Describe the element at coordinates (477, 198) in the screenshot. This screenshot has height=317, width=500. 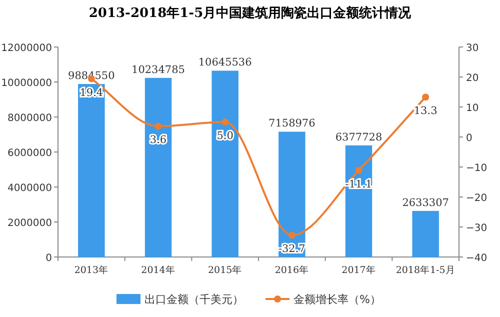
I see `y2-tick-label: −20` at that location.